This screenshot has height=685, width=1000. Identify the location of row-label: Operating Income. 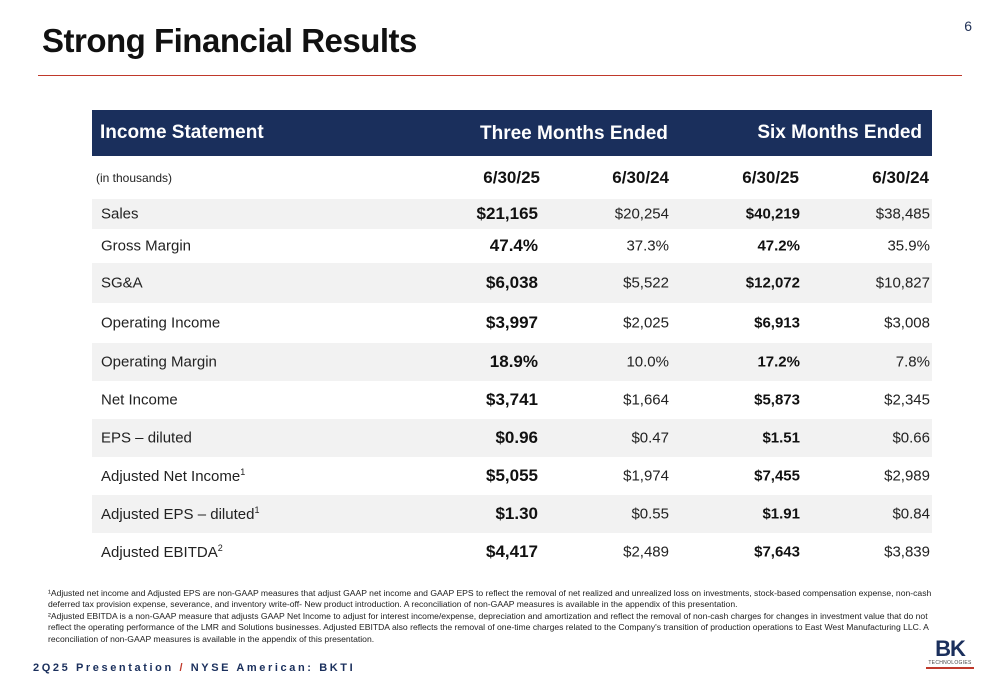
(160, 323).